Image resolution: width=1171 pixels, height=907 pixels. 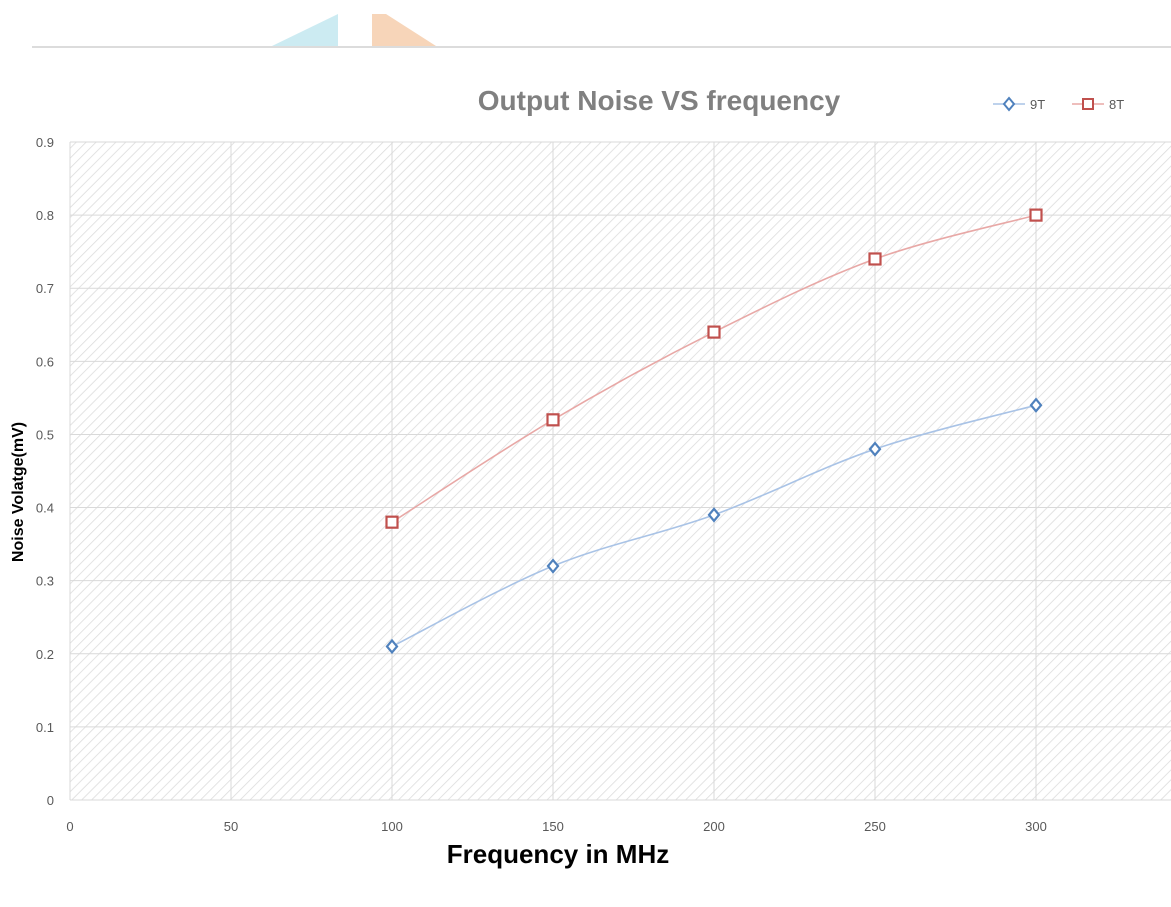 I want to click on orange-shape-fragment, so click(x=404, y=30).